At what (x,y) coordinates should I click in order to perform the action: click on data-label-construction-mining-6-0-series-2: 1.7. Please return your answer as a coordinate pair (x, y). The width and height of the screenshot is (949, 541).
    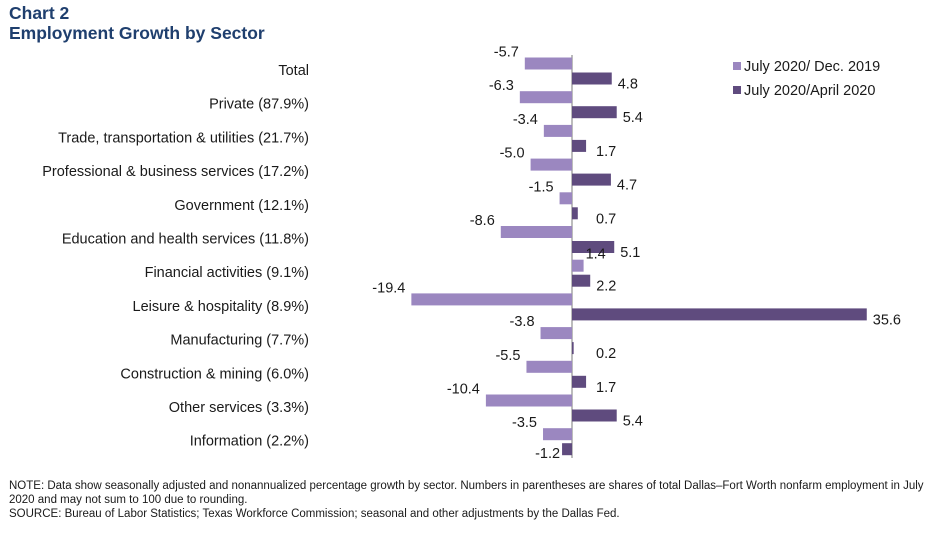
    Looking at the image, I should click on (606, 388).